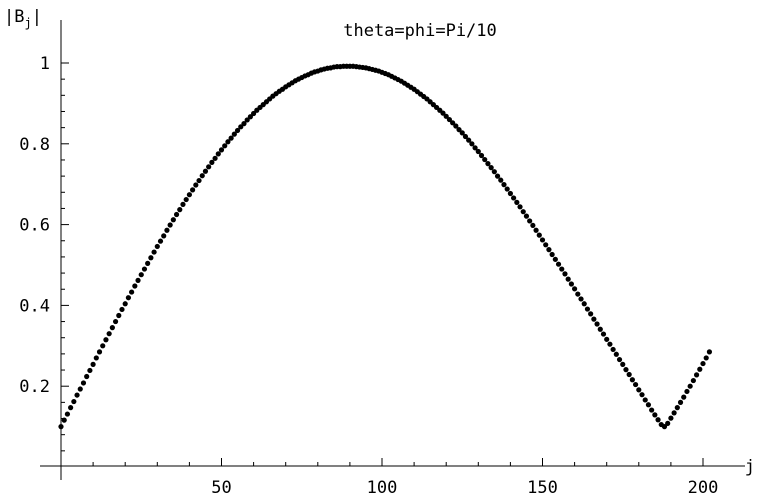 Image resolution: width=766 pixels, height=502 pixels. I want to click on y-tick-label: 1, so click(45, 64).